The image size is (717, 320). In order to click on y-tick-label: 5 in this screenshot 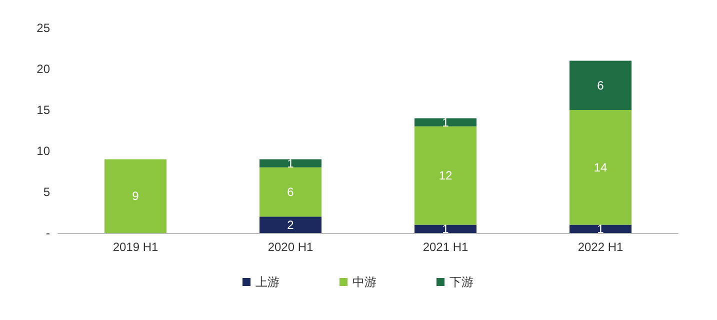, I will do `click(46, 192)`.